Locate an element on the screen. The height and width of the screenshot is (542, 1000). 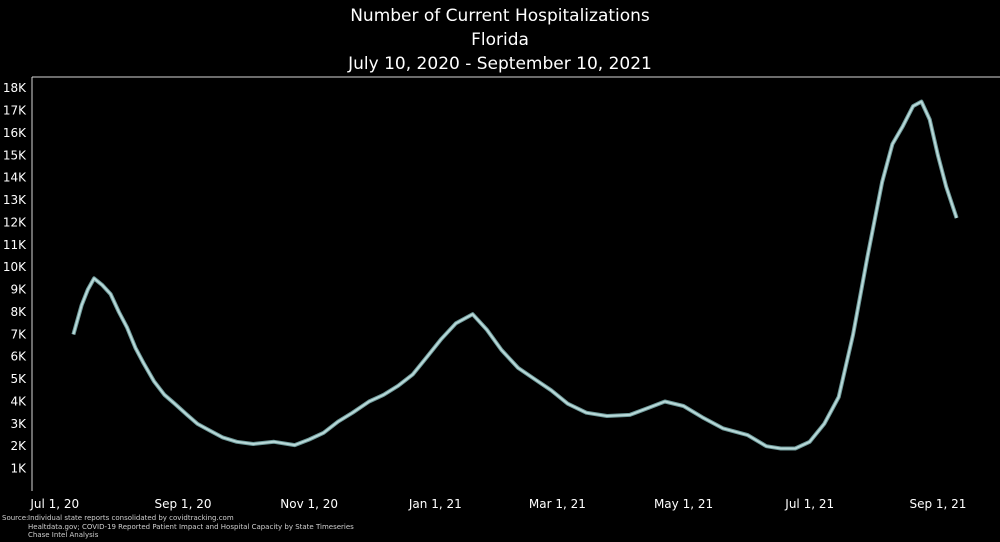
x-tick-label: Jul 1, 21 is located at coordinates (809, 504).